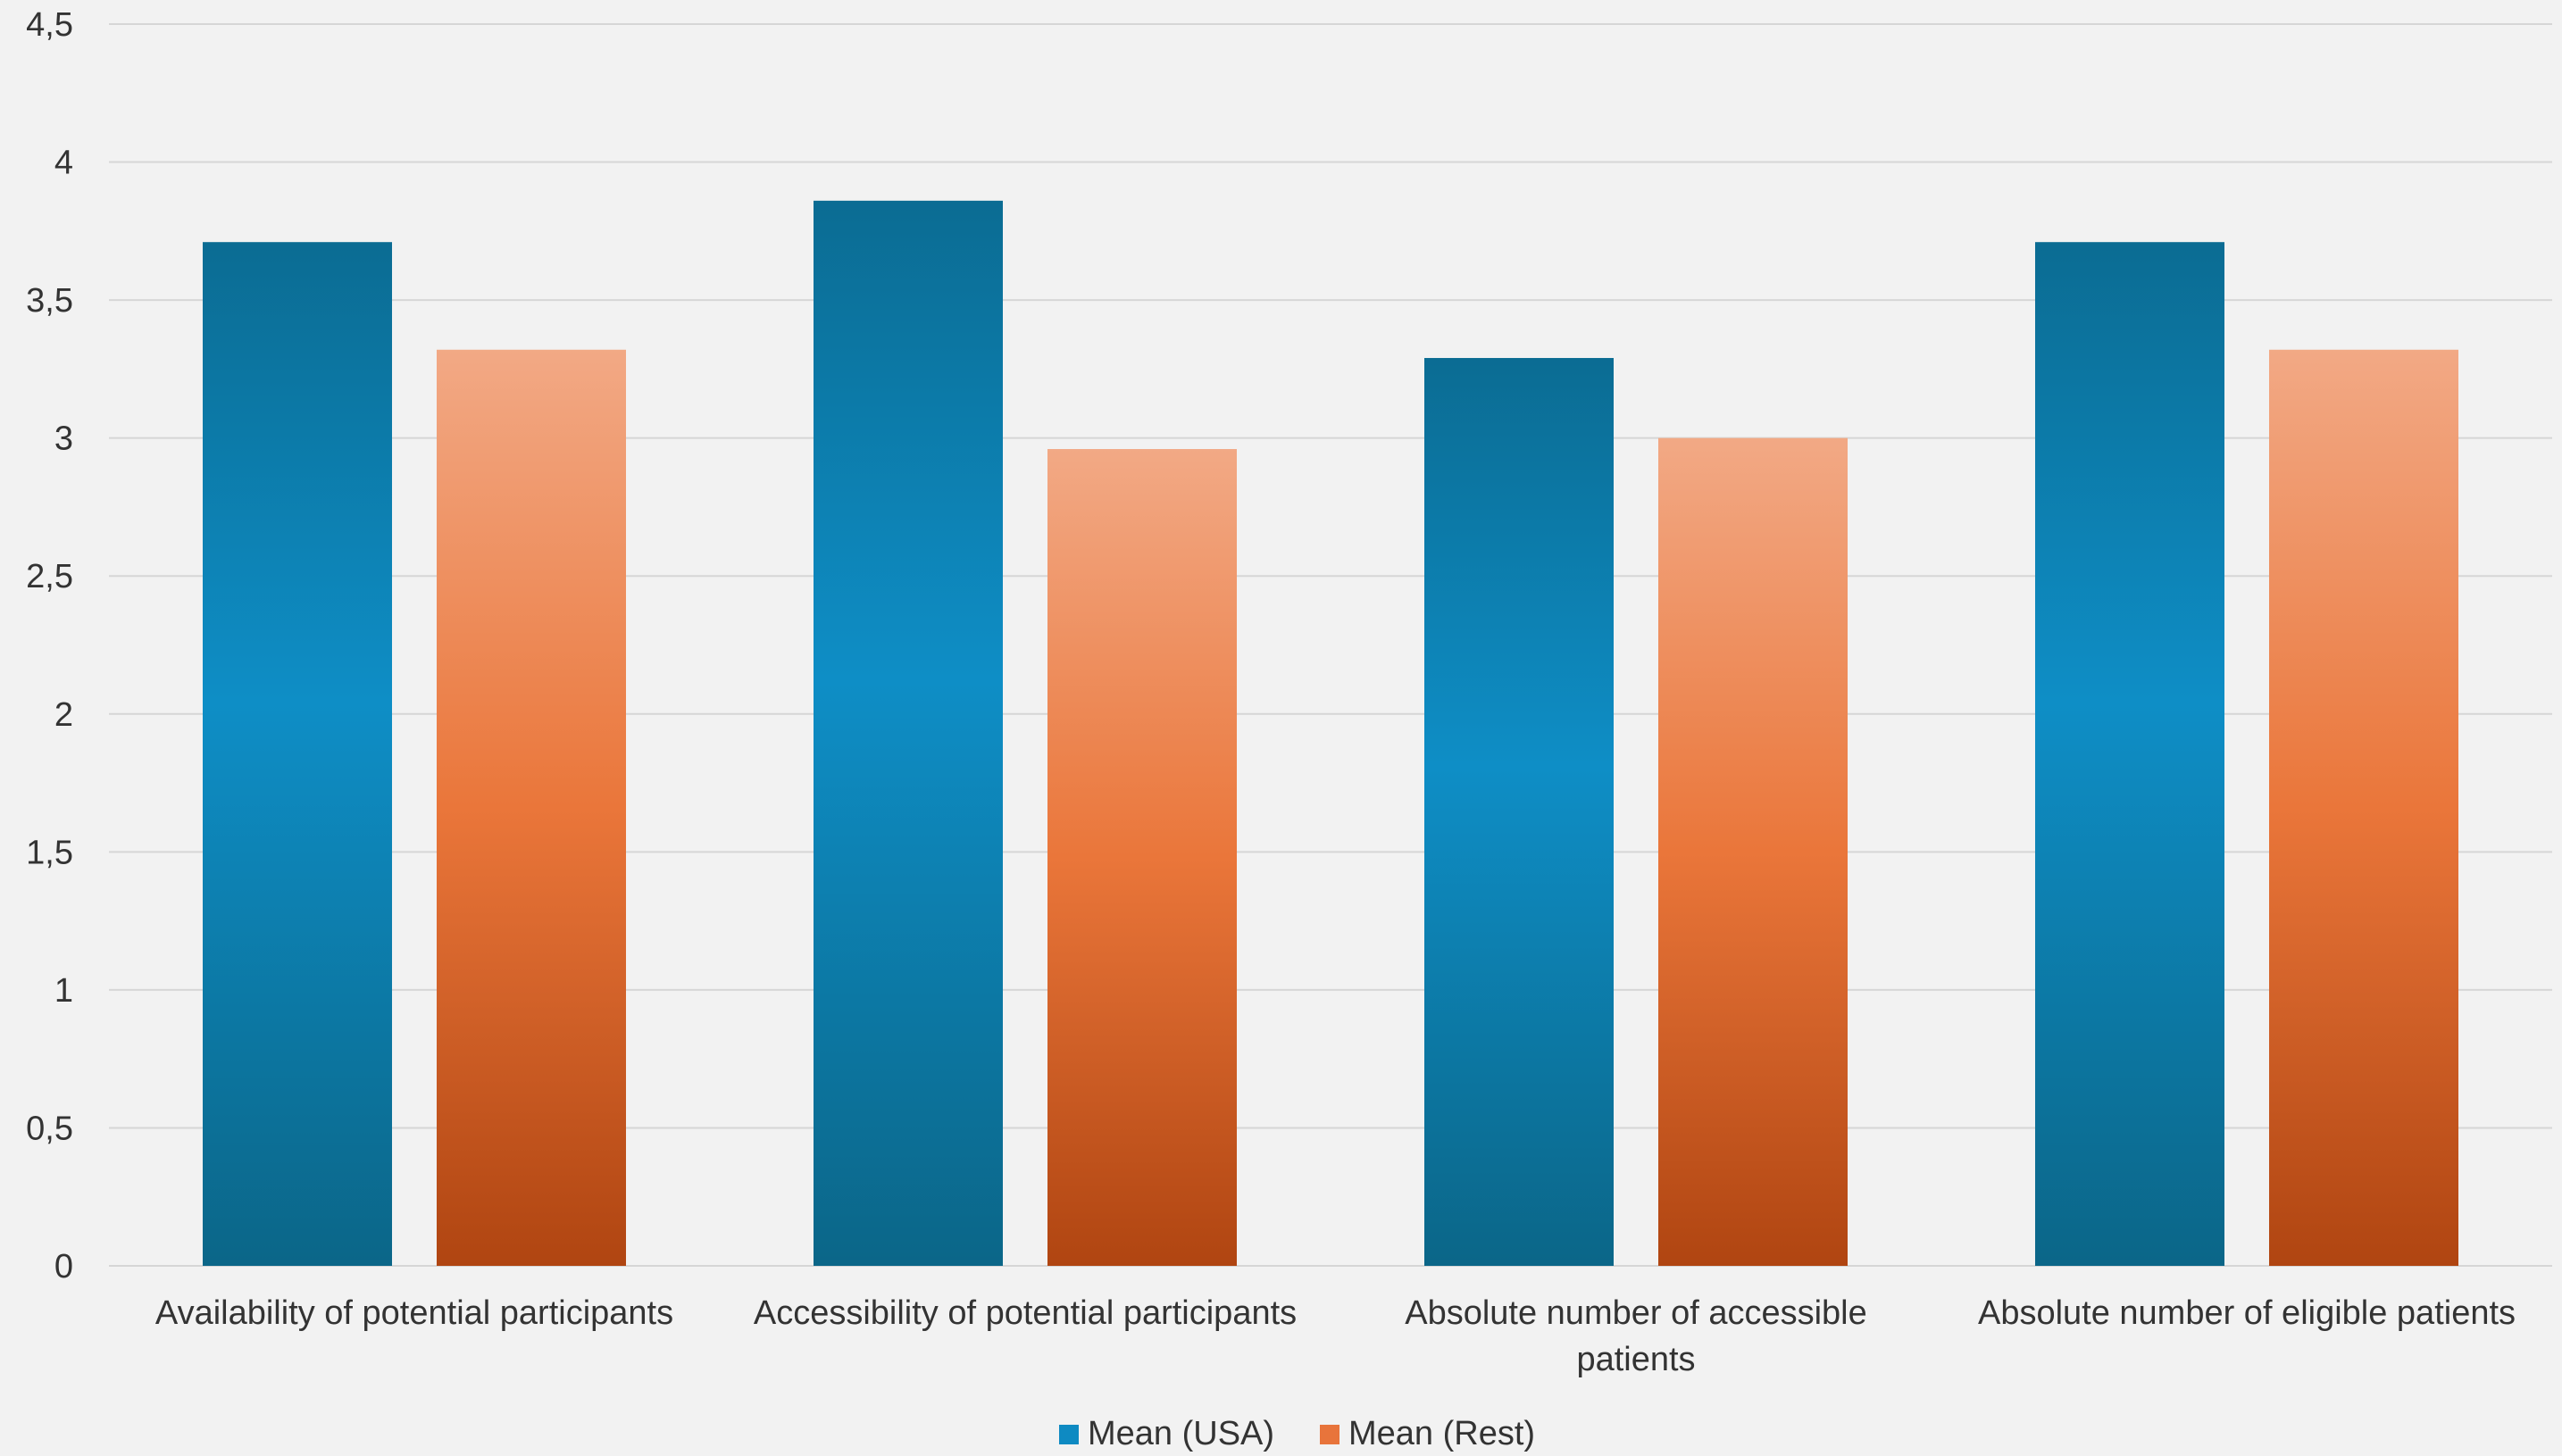 The height and width of the screenshot is (1456, 2562). I want to click on category-label: Absolute number of accessible patients, so click(1636, 1336).